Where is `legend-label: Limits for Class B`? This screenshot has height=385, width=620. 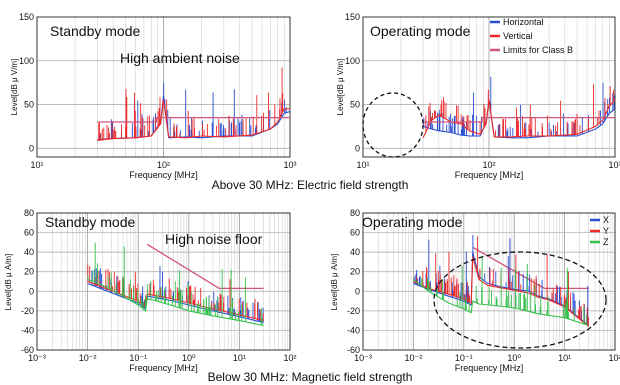
legend-label: Limits for Class B is located at coordinates (538, 50).